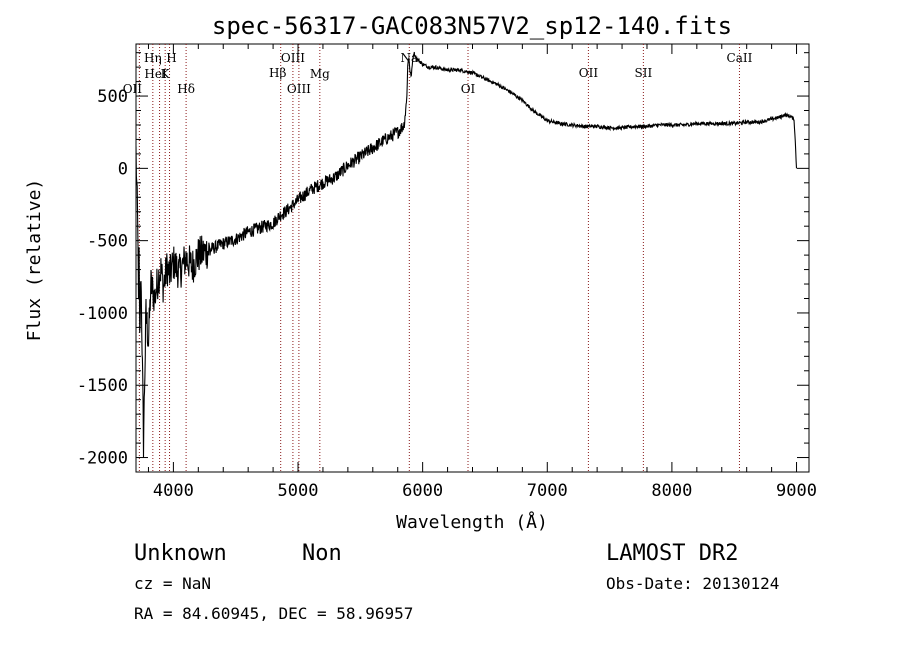  Describe the element at coordinates (166, 74) in the screenshot. I see `spectral-line-label: K` at that location.